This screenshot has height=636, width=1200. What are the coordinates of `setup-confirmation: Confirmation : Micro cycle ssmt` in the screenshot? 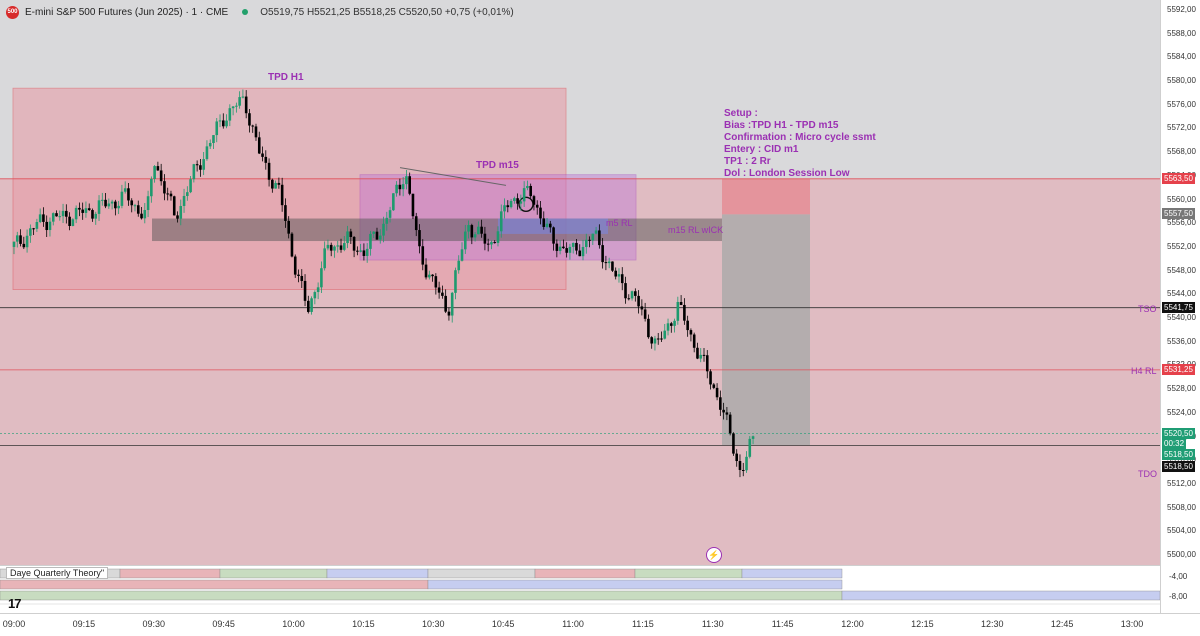 It's located at (800, 137).